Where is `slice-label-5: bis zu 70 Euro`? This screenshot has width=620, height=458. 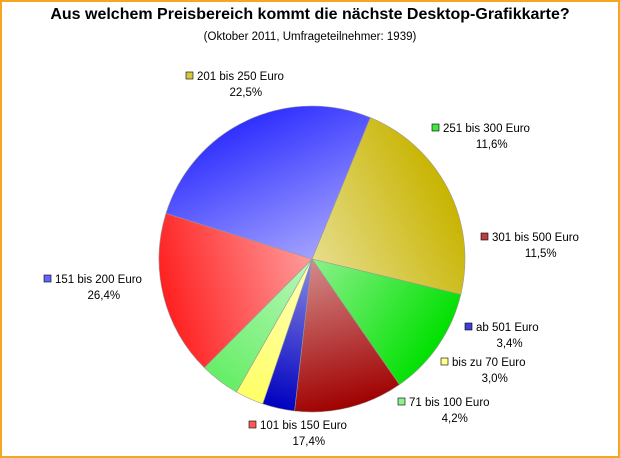 slice-label-5: bis zu 70 Euro is located at coordinates (489, 363).